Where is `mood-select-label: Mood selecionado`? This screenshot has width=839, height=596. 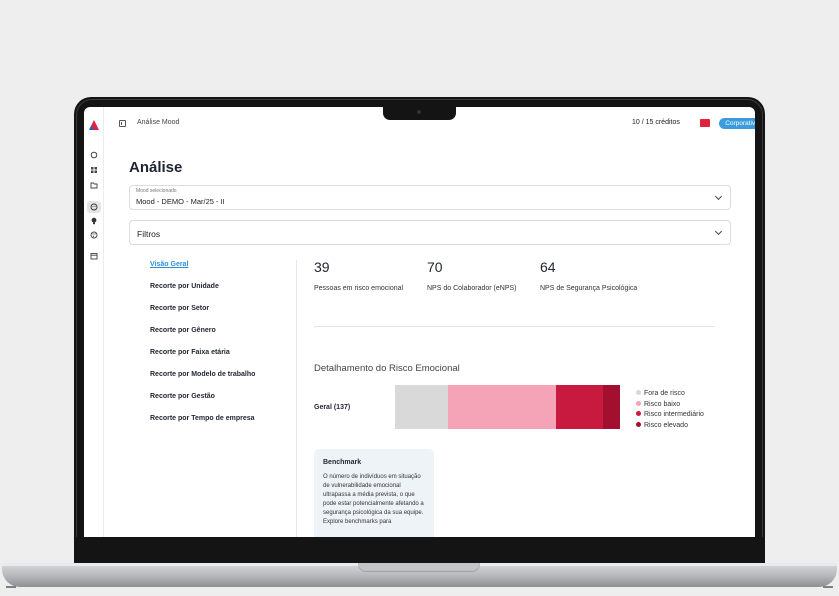 mood-select-label: Mood selecionado is located at coordinates (156, 191).